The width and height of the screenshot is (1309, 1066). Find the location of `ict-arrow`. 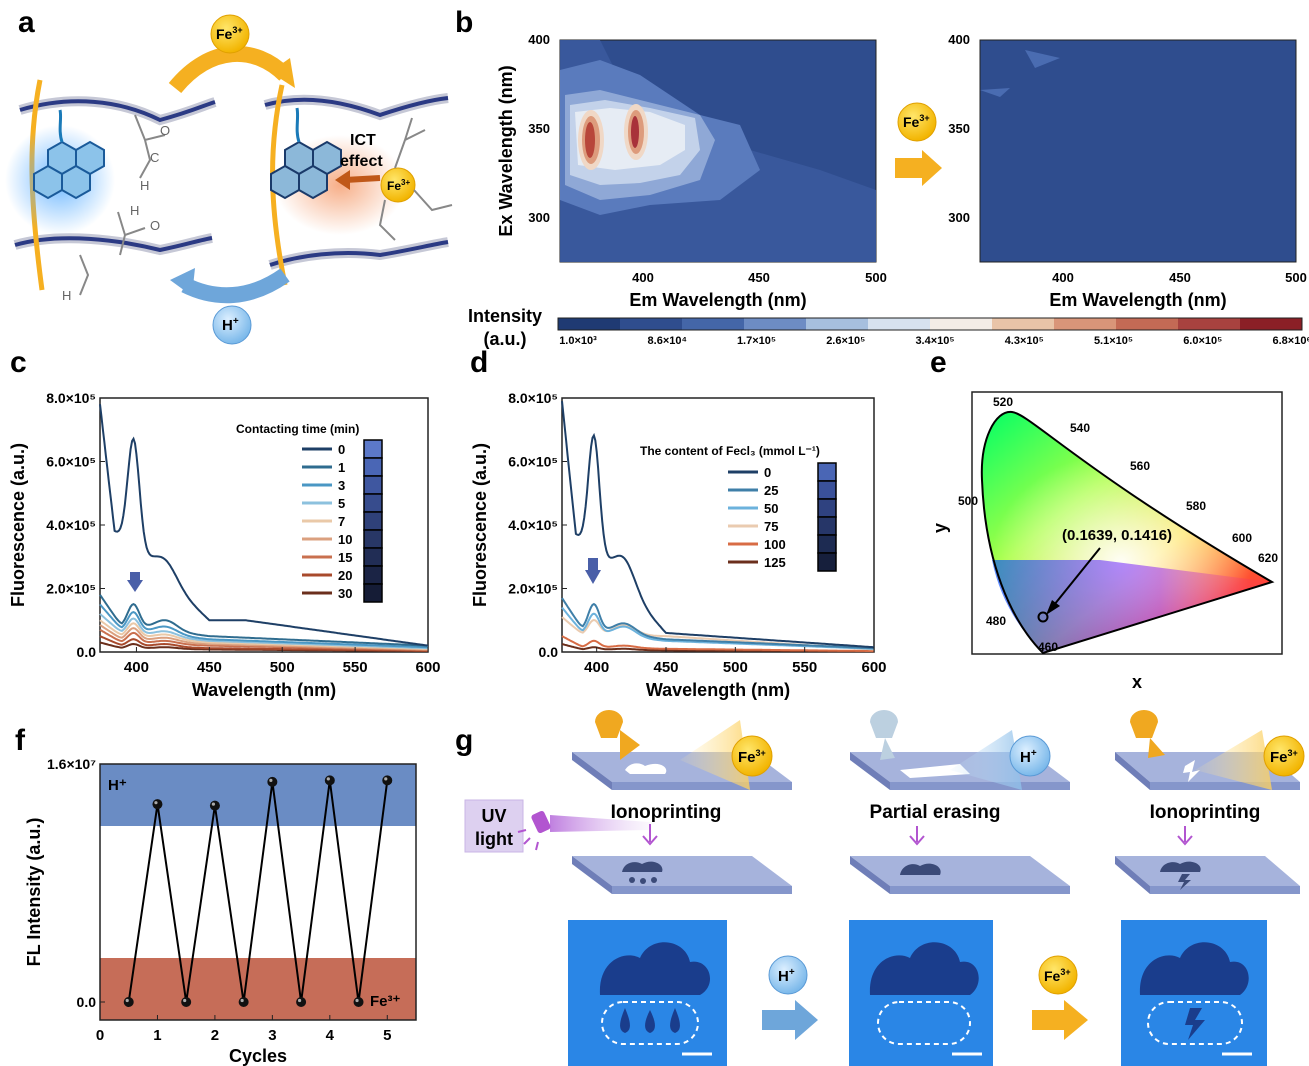

ict-arrow is located at coordinates (362, 179).